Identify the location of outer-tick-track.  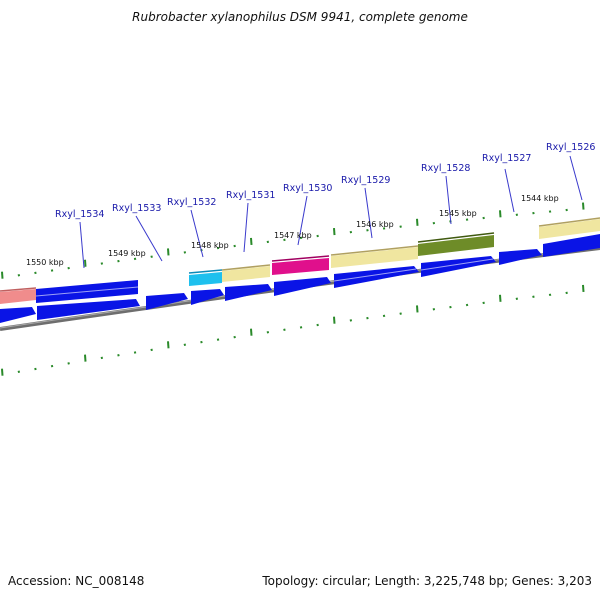
(293, 240).